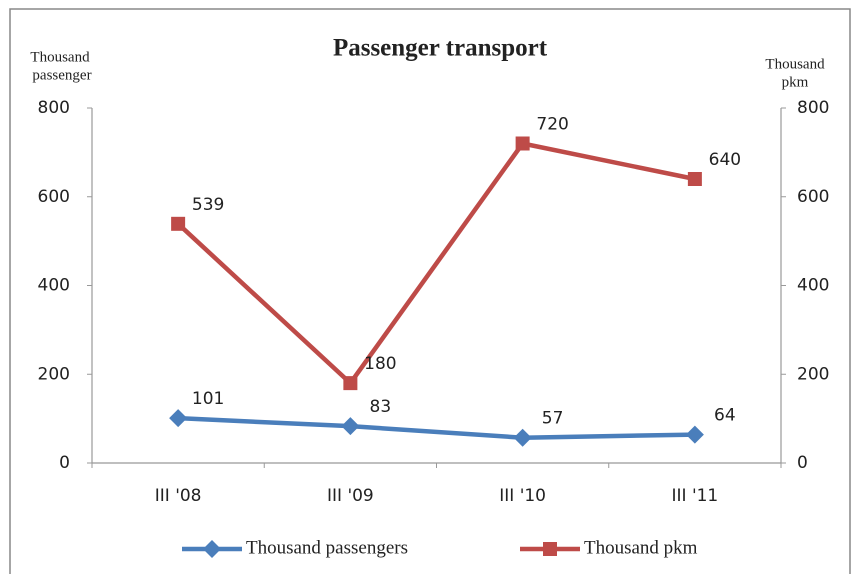 The height and width of the screenshot is (574, 857). I want to click on y-axis-label: passenger, so click(61, 75).